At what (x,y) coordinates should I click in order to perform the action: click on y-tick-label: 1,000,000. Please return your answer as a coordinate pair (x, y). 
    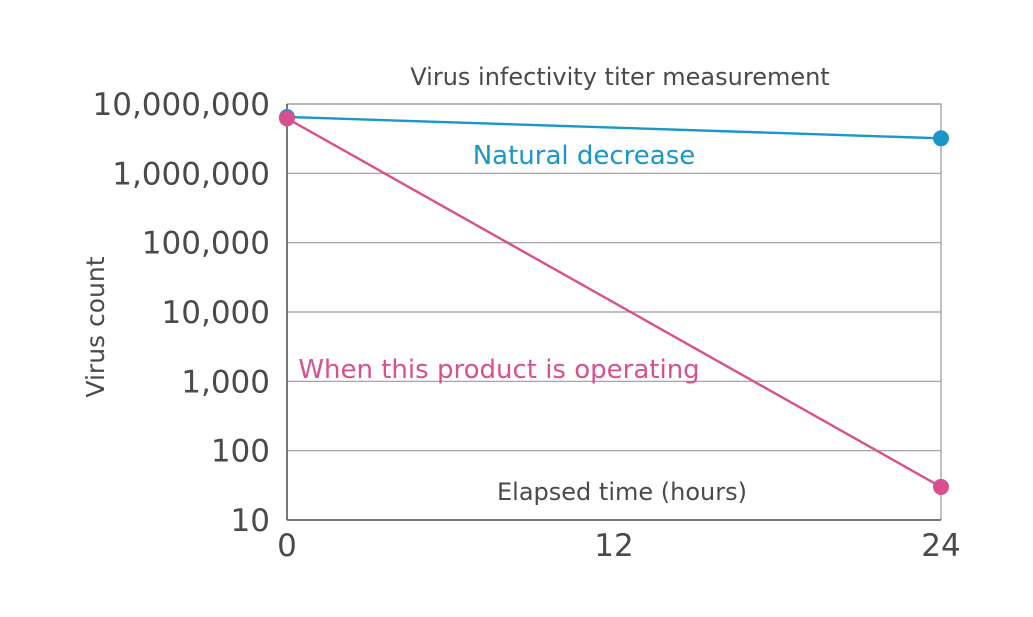
    Looking at the image, I should click on (191, 174).